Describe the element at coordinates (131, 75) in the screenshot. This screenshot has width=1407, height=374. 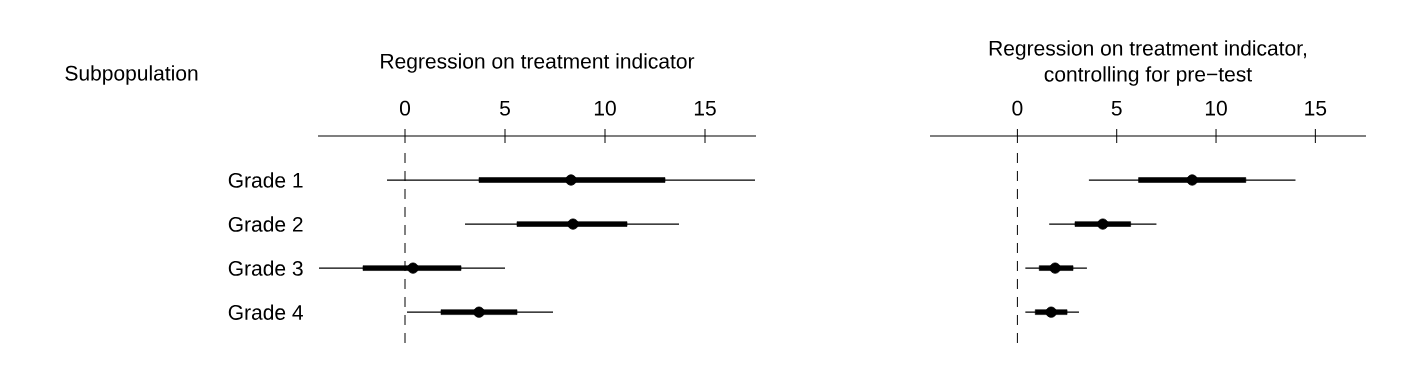
I see `y-axis-title: Subpopulation` at that location.